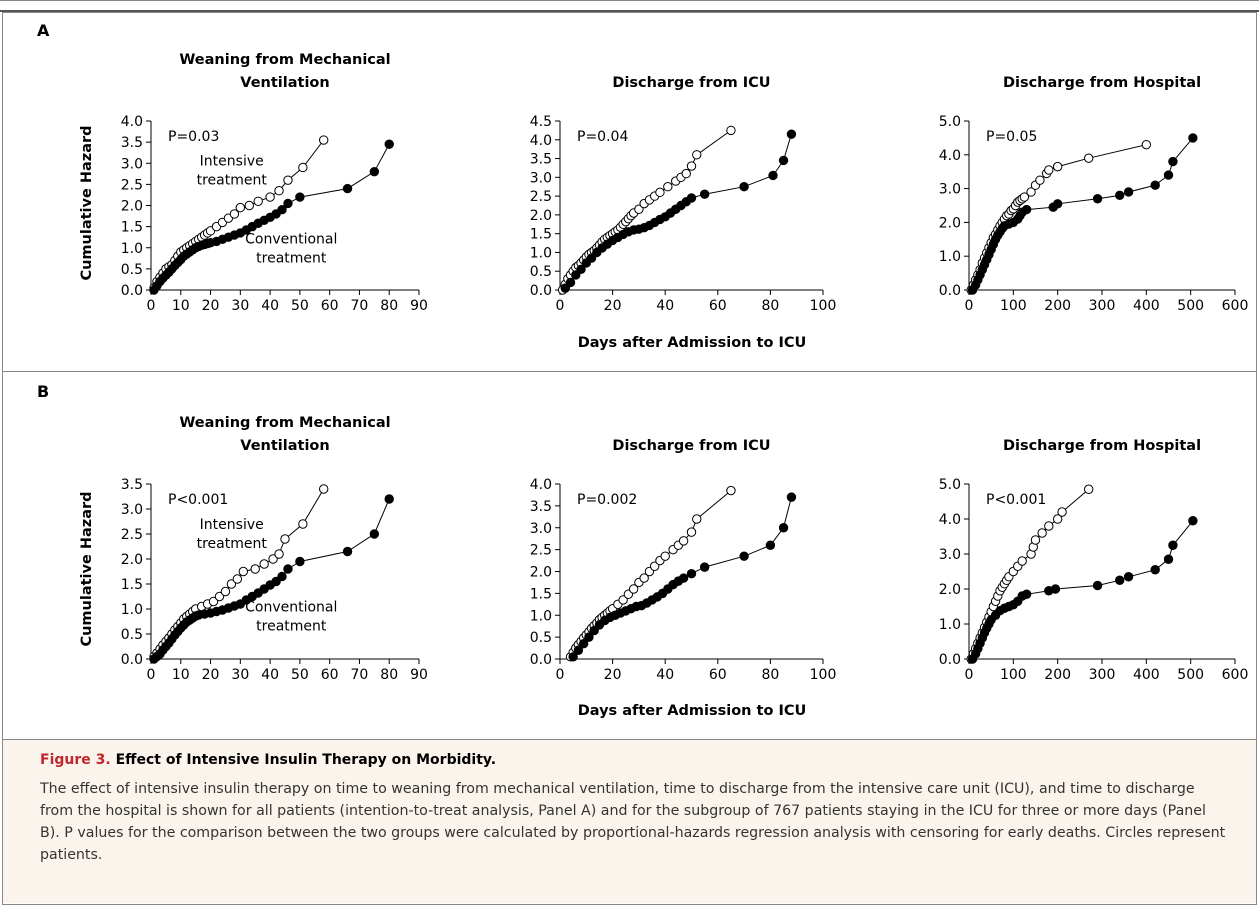  What do you see at coordinates (181, 306) in the screenshot?
I see `x-tick-label: 10` at bounding box center [181, 306].